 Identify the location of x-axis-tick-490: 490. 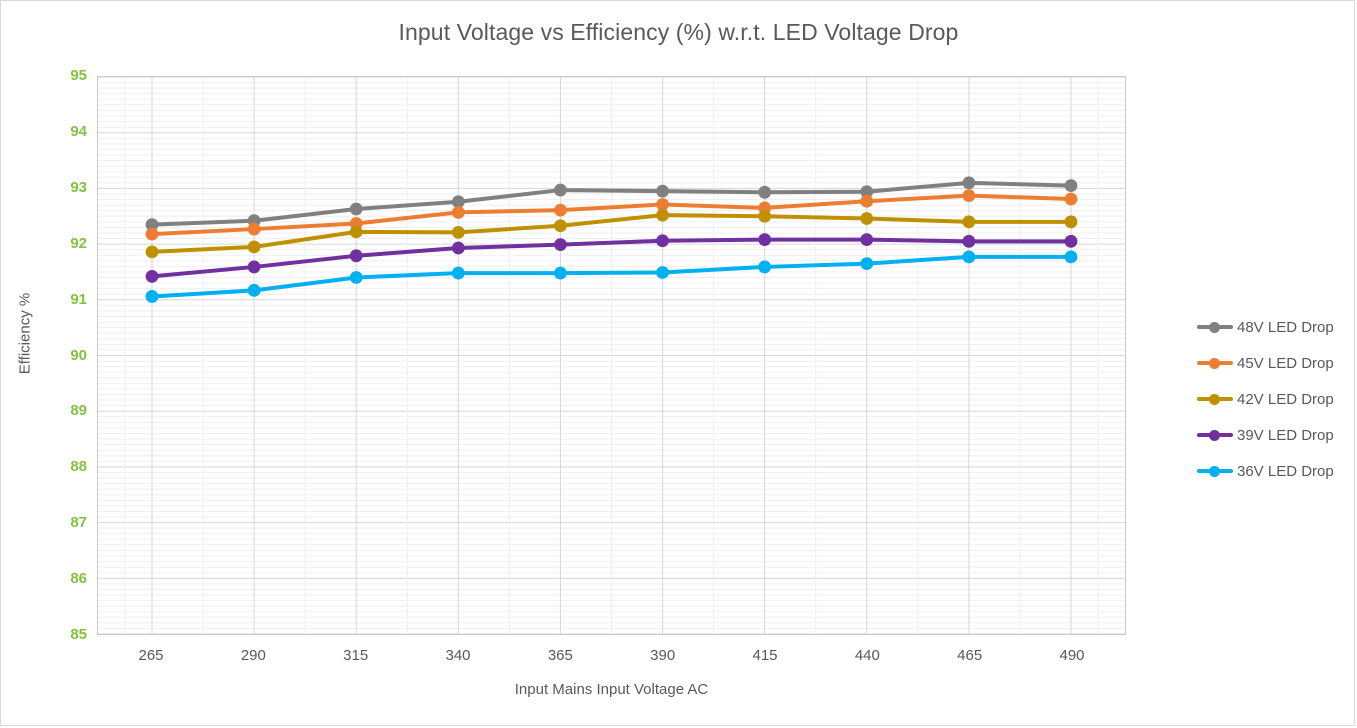
(1072, 655).